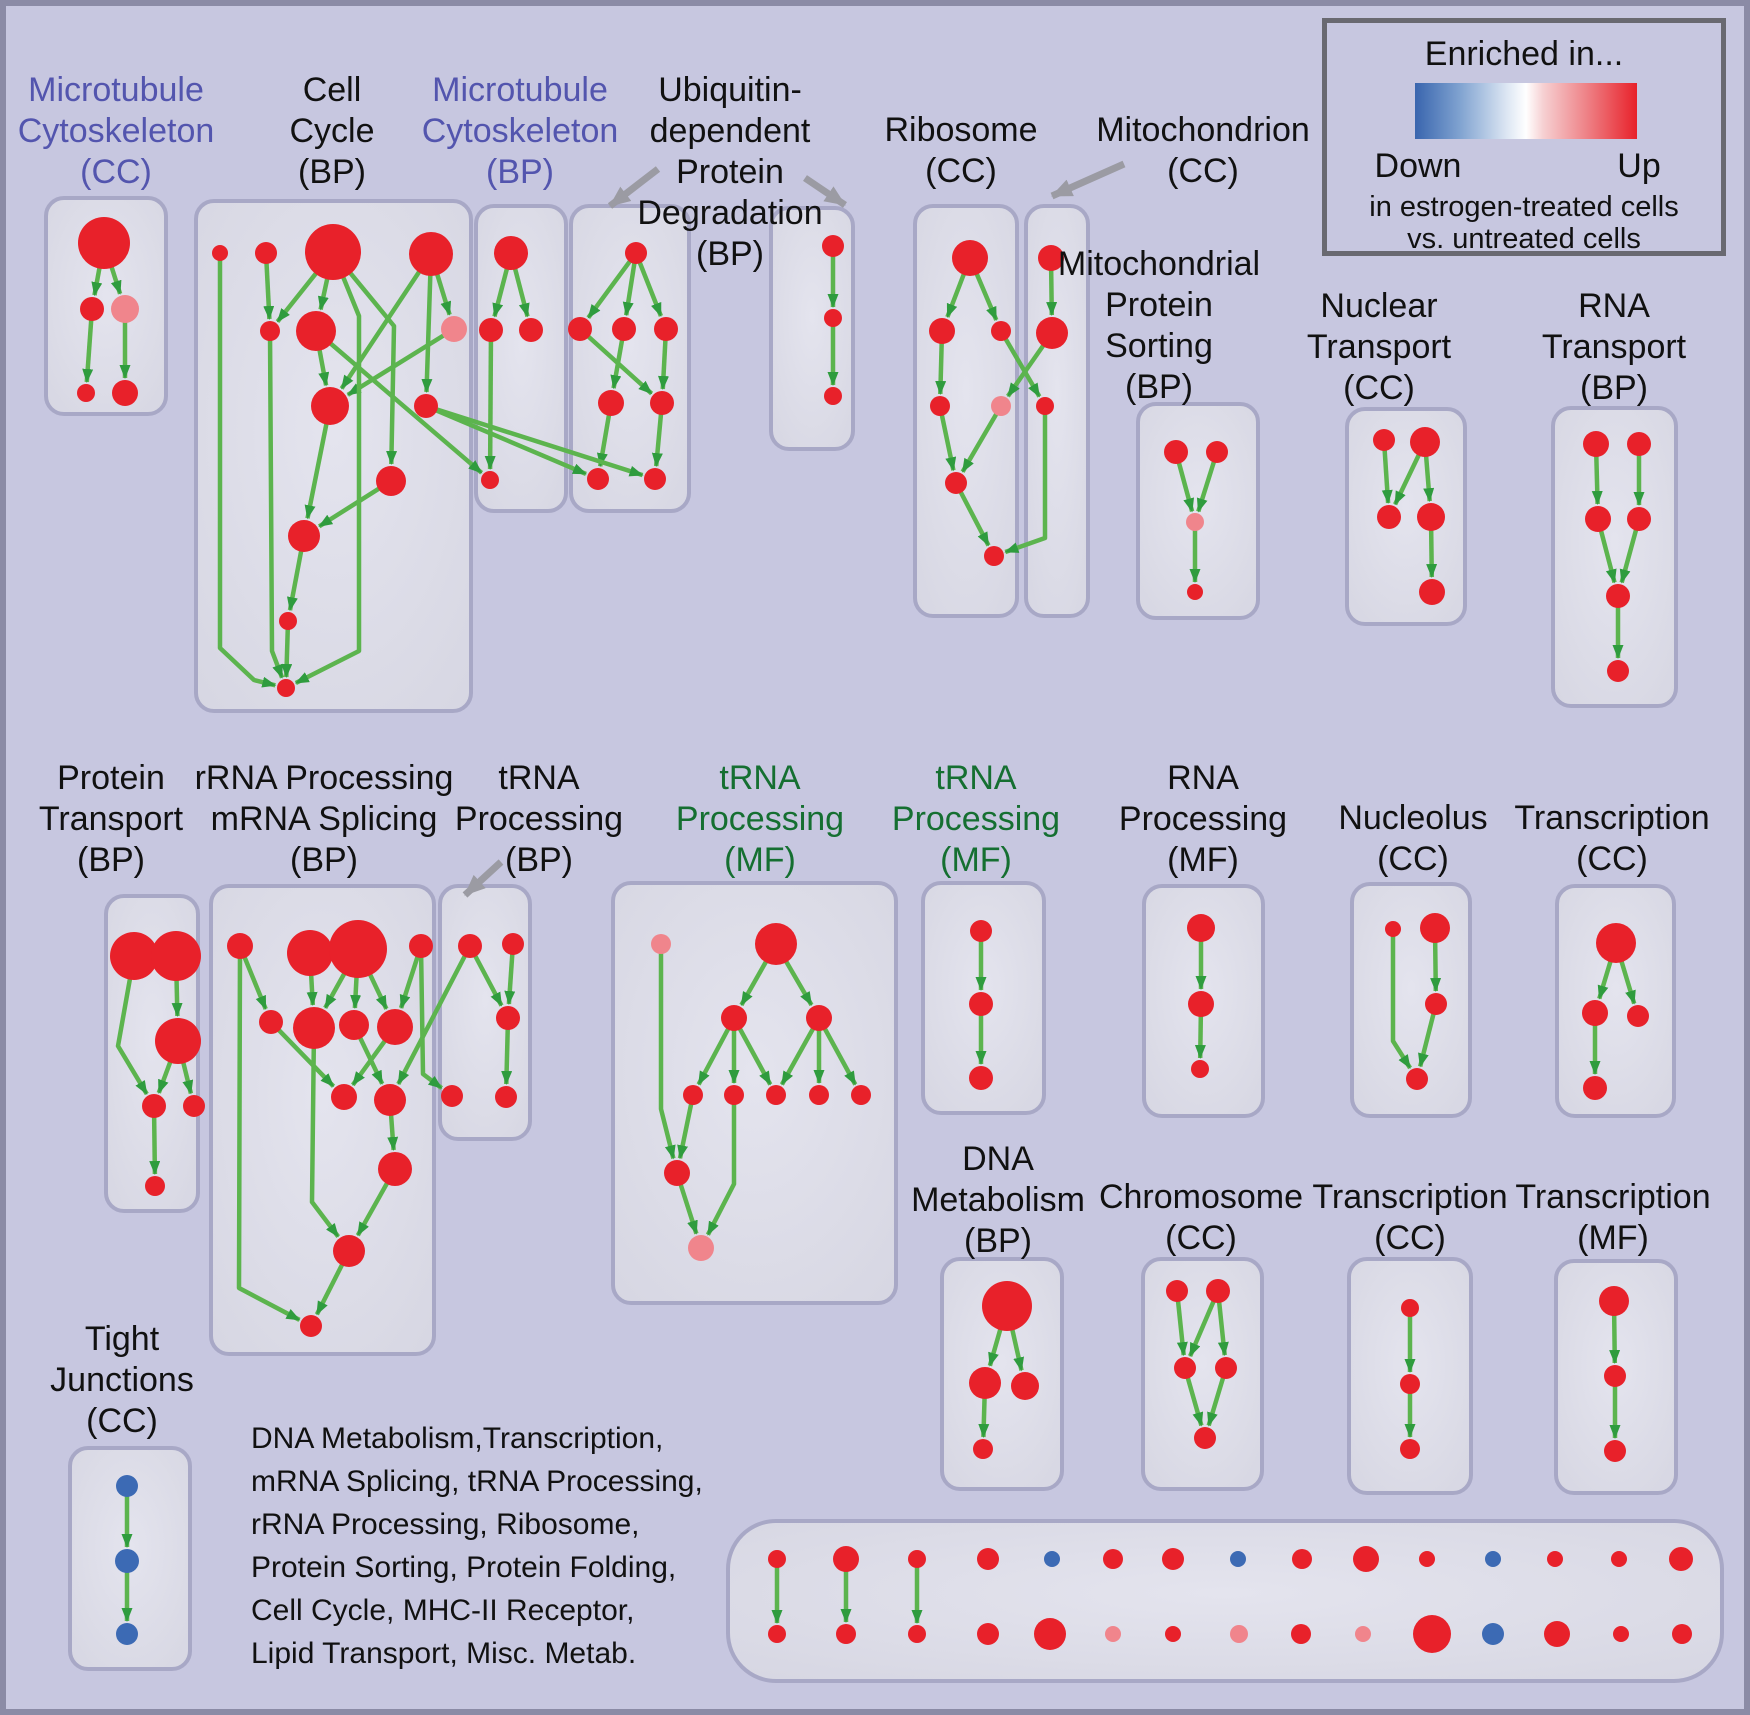  What do you see at coordinates (760, 819) in the screenshot?
I see `cluster-label-trna-processing-mf-large: tRNA Processing (MF)` at bounding box center [760, 819].